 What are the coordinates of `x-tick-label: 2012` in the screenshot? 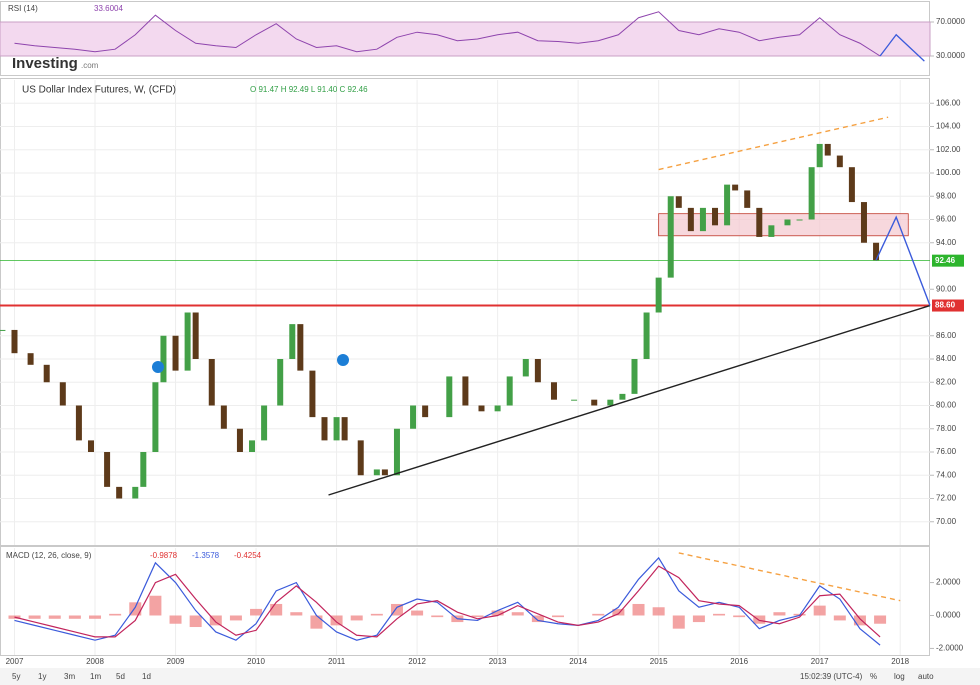 It's located at (417, 661).